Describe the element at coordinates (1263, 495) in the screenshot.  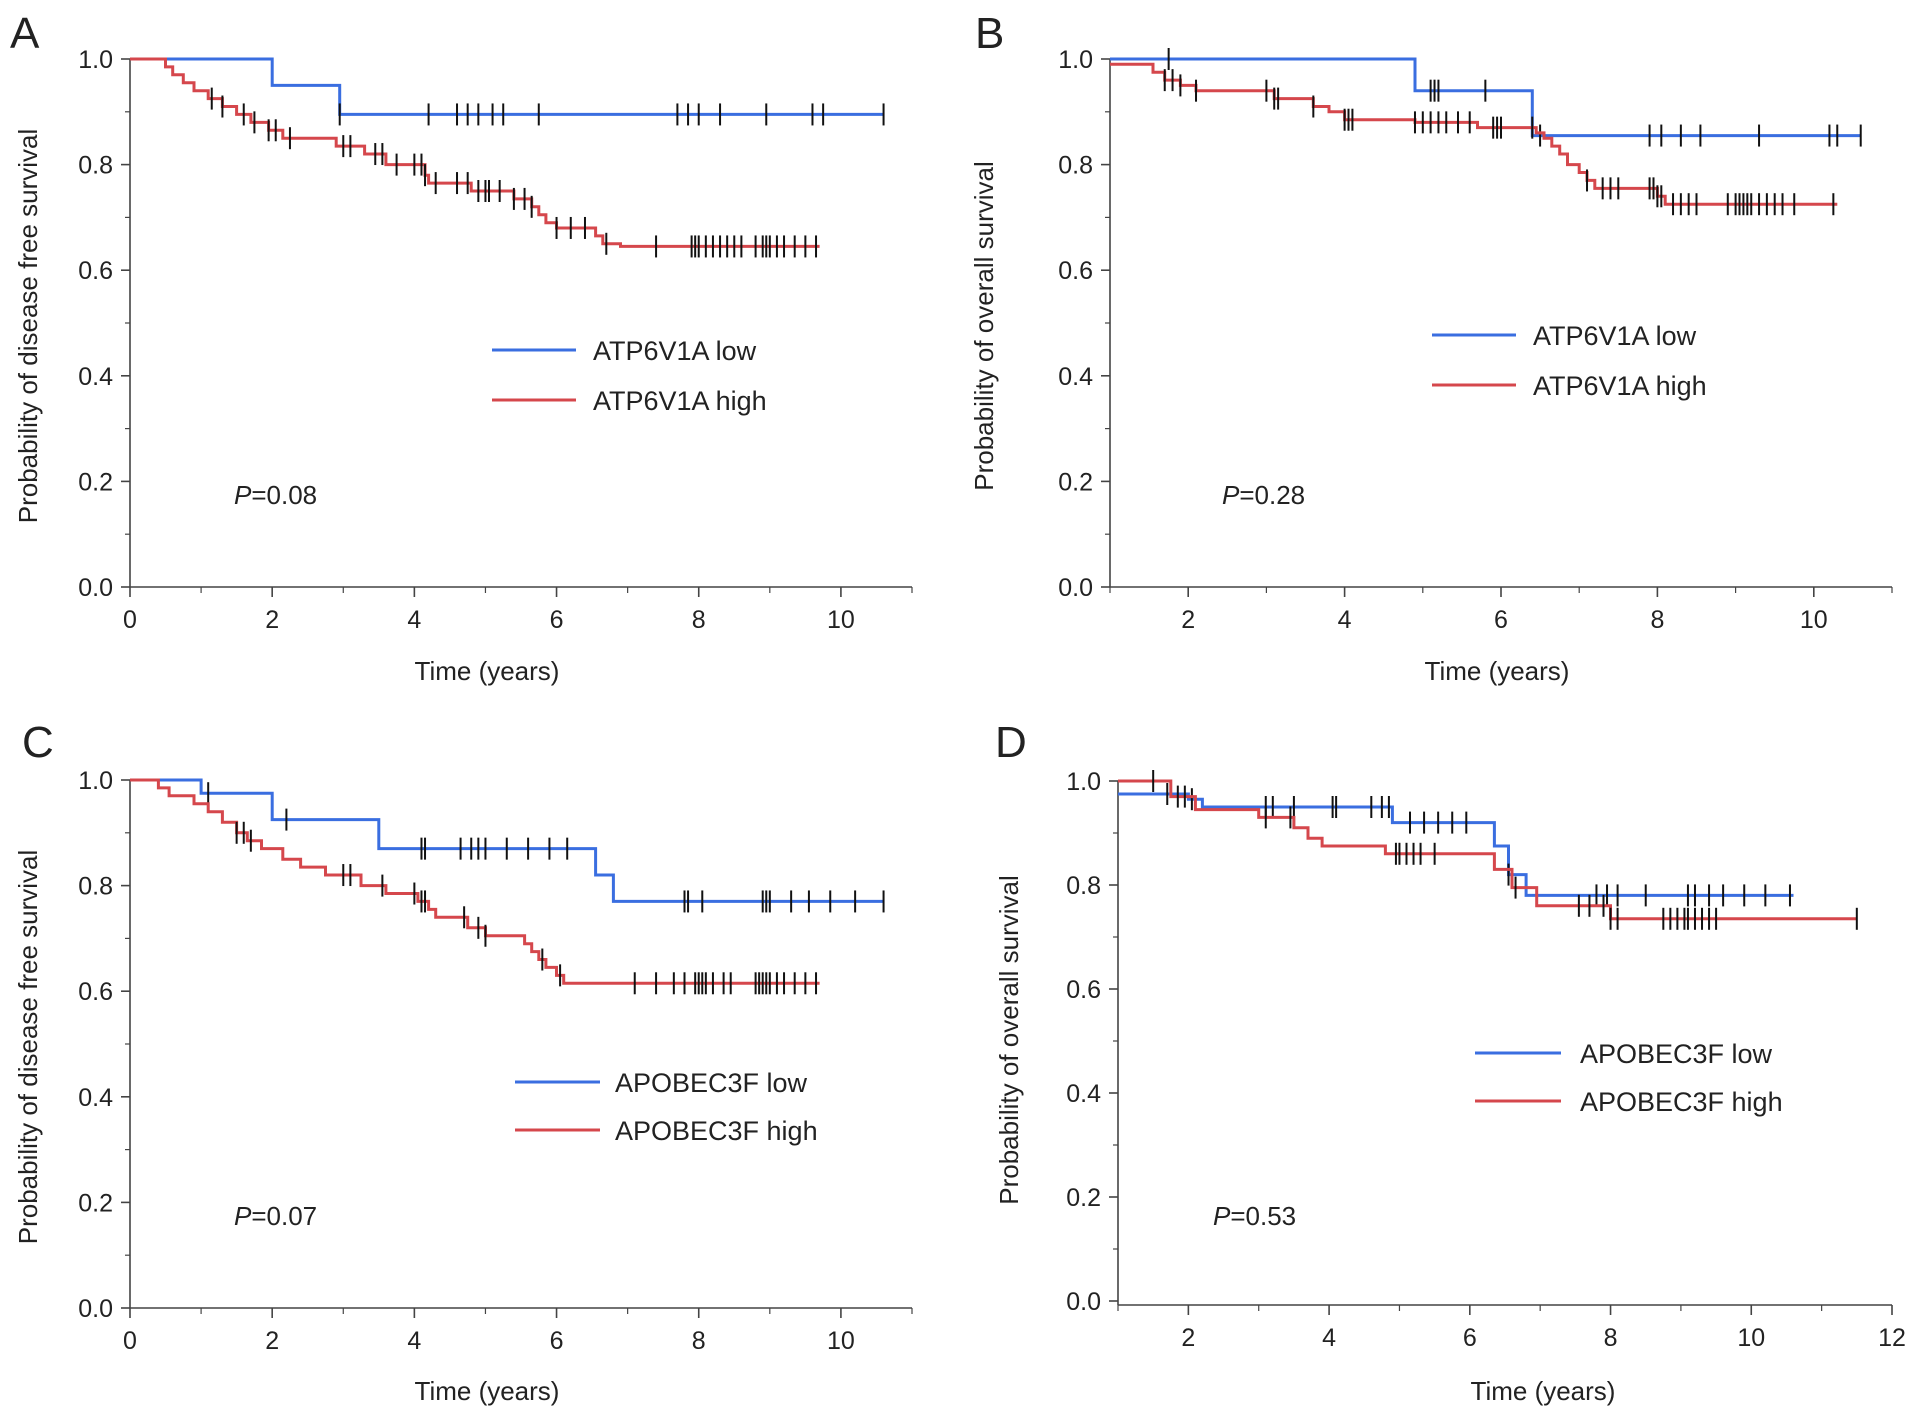
I see `p-value-b: P=0.28` at that location.